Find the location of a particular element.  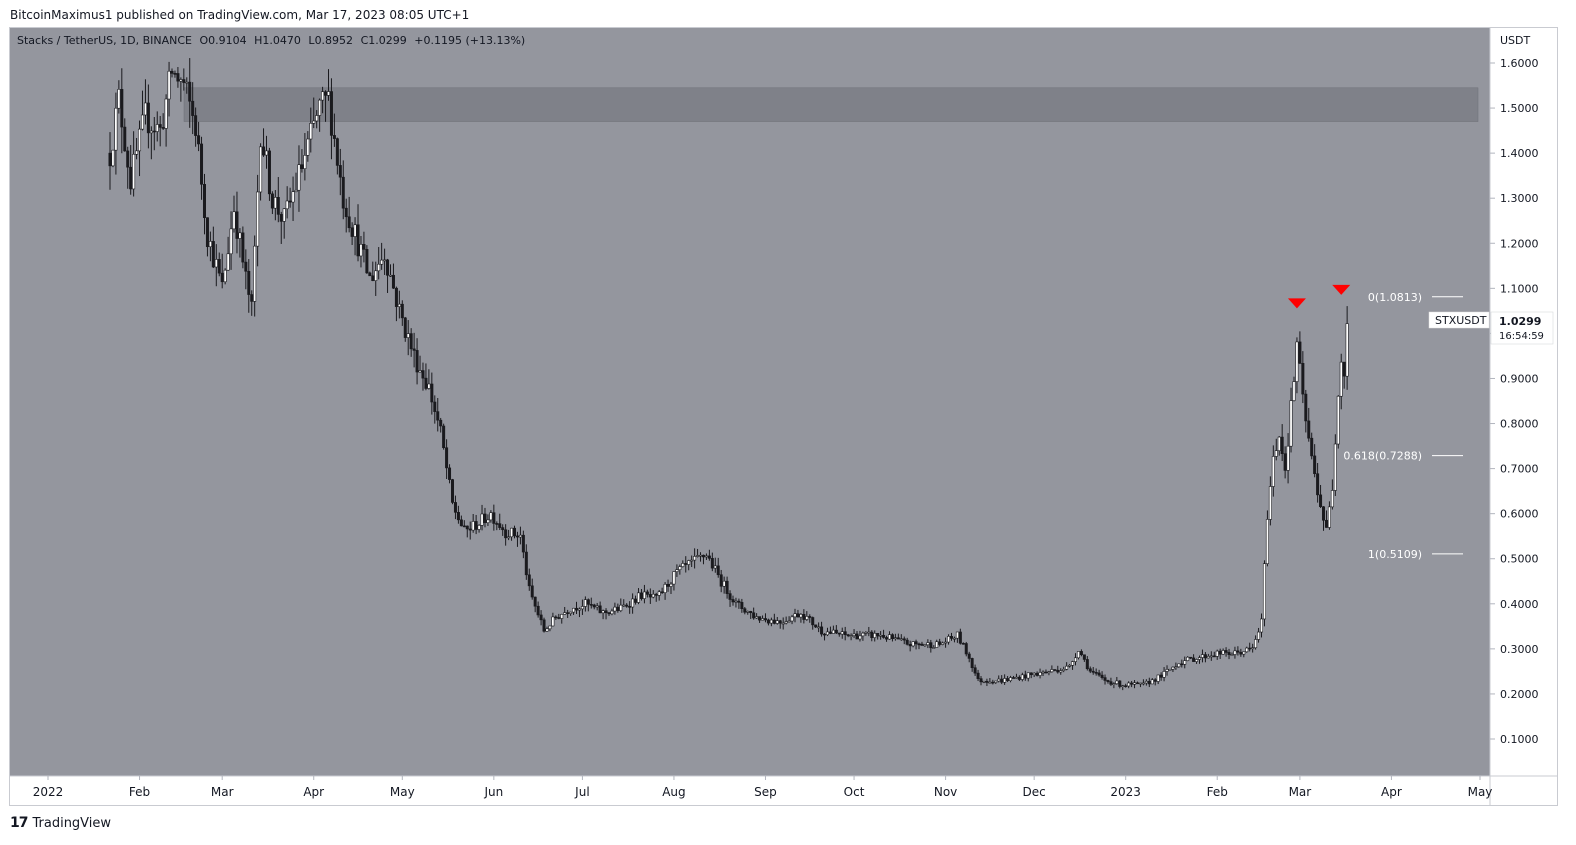

symbol-tag-box is located at coordinates (1459, 320).